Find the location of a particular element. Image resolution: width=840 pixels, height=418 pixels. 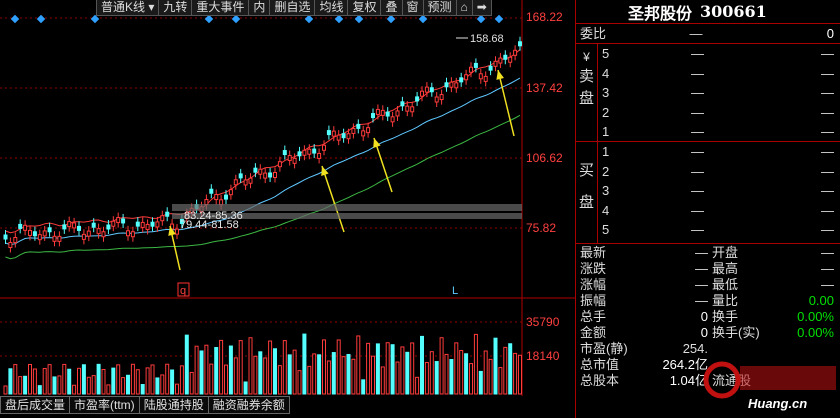

stat-row-amplitude: 振幅 — 量比 0.00 is located at coordinates (707, 300).